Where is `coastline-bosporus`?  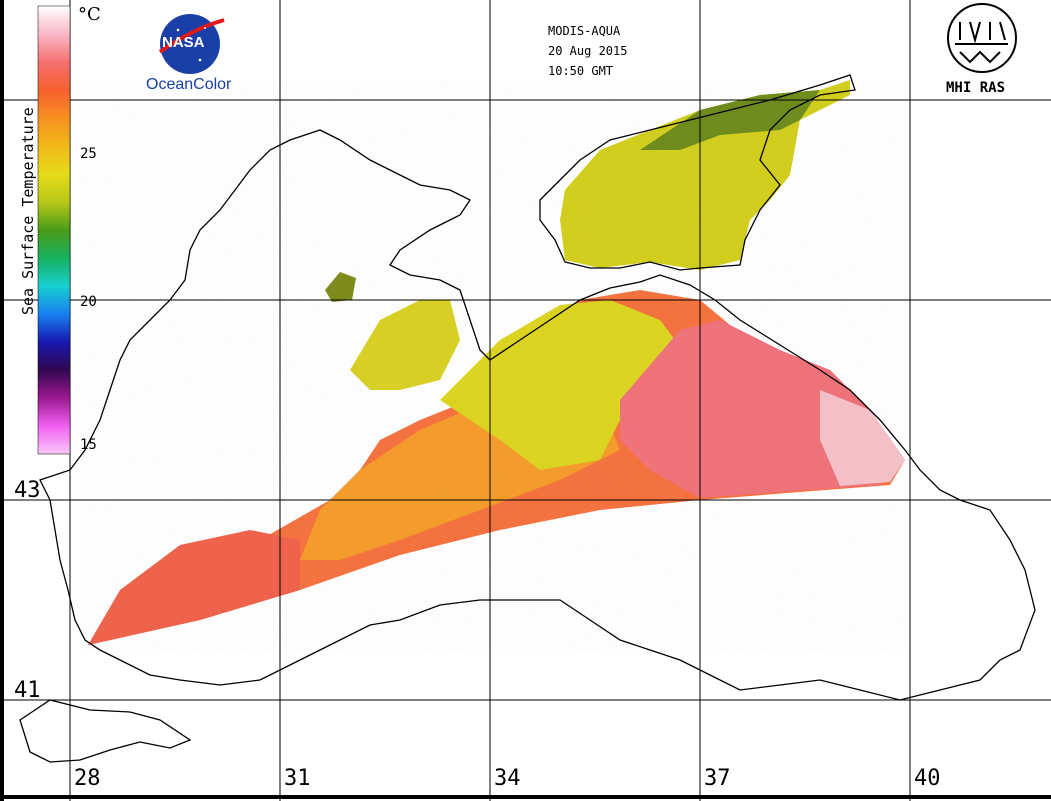
coastline-bosporus is located at coordinates (105, 731).